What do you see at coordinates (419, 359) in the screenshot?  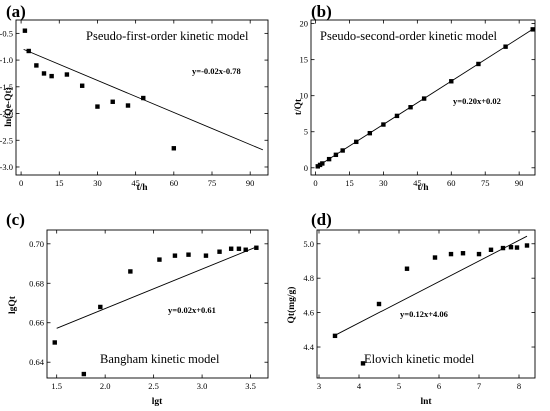 I see `panel-title: Elovich kinetic model` at bounding box center [419, 359].